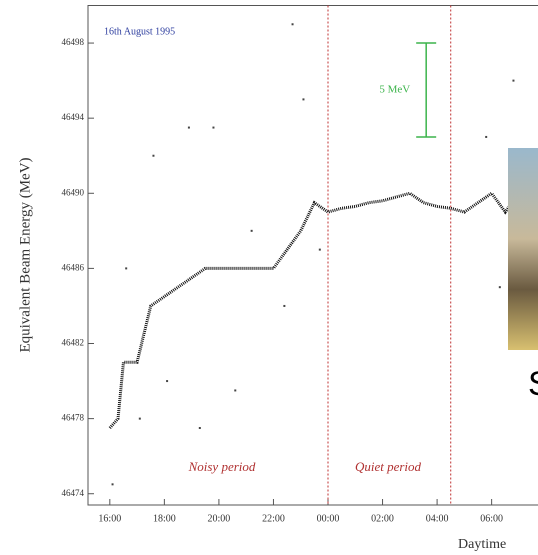 The width and height of the screenshot is (538, 555). Describe the element at coordinates (73, 42) in the screenshot. I see `y-tick-label: 46498` at that location.